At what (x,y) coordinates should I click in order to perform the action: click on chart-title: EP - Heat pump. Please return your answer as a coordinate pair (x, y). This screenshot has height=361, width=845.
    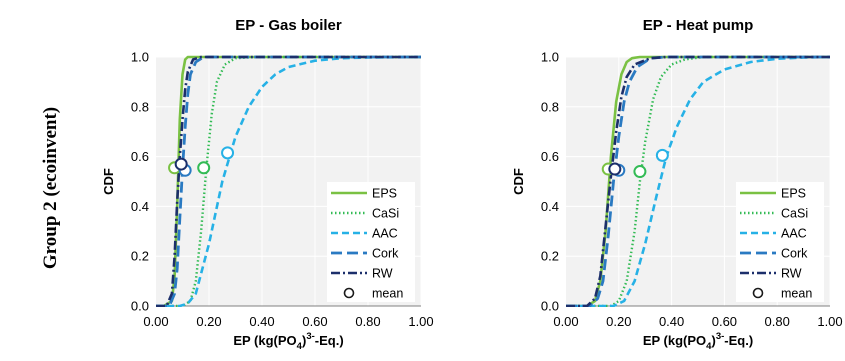
    Looking at the image, I should click on (698, 25).